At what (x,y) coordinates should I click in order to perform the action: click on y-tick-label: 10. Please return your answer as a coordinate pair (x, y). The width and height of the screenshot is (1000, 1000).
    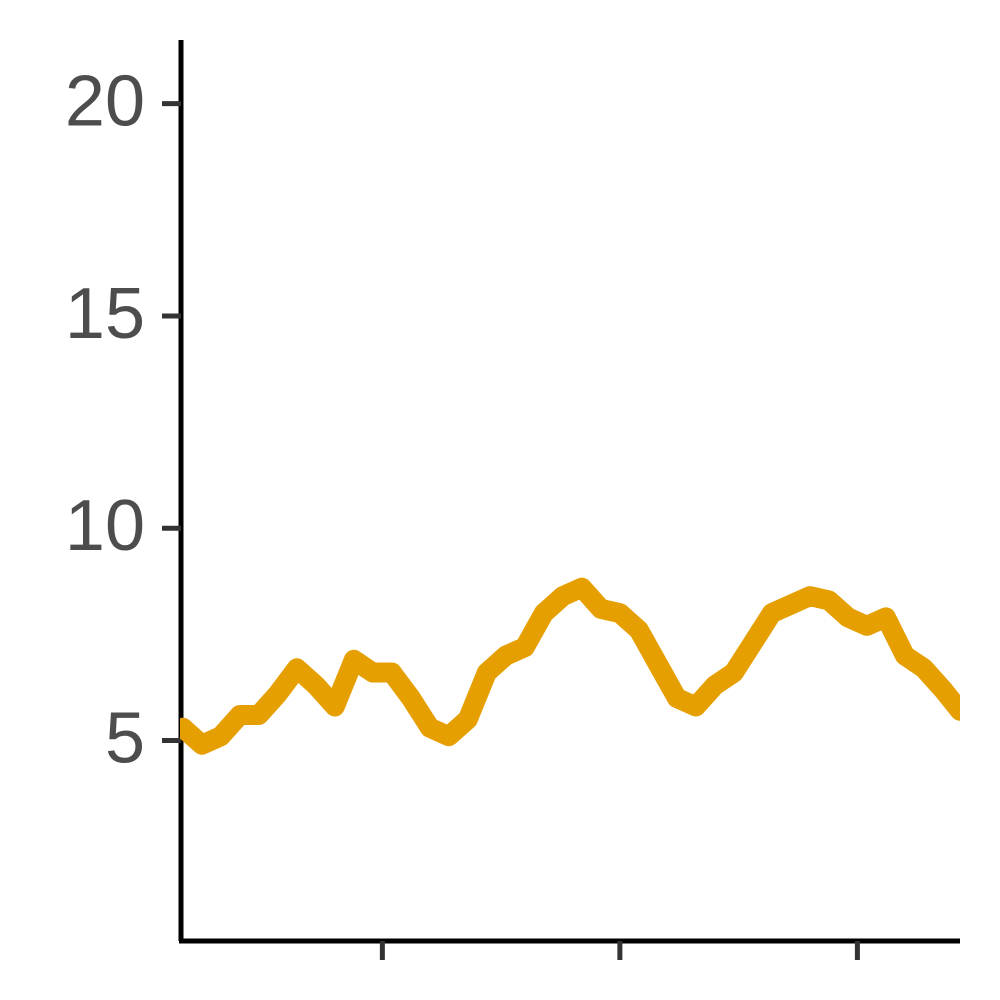
    Looking at the image, I should click on (105, 526).